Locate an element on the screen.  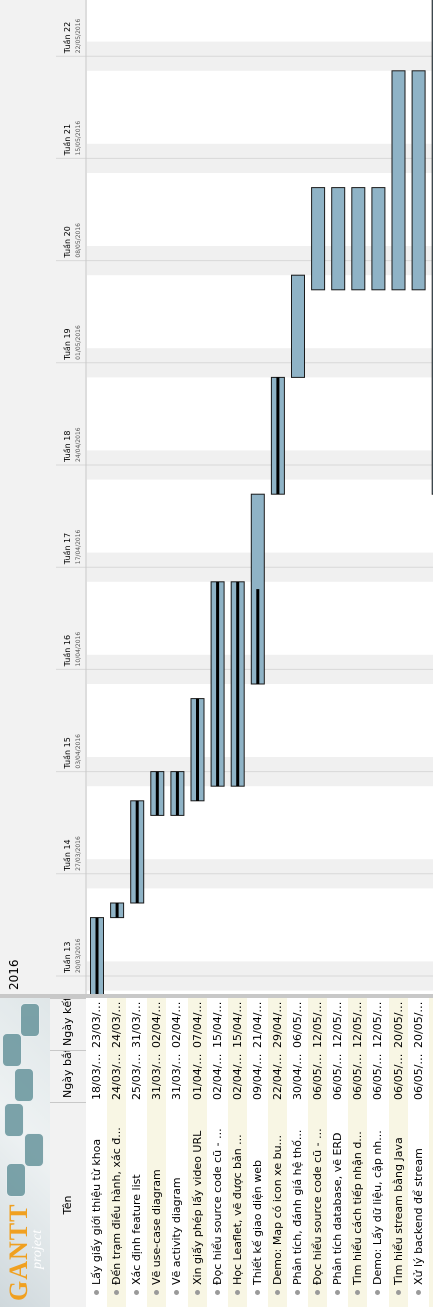
week-label: Tuần 20 is located at coordinates (67, 242).